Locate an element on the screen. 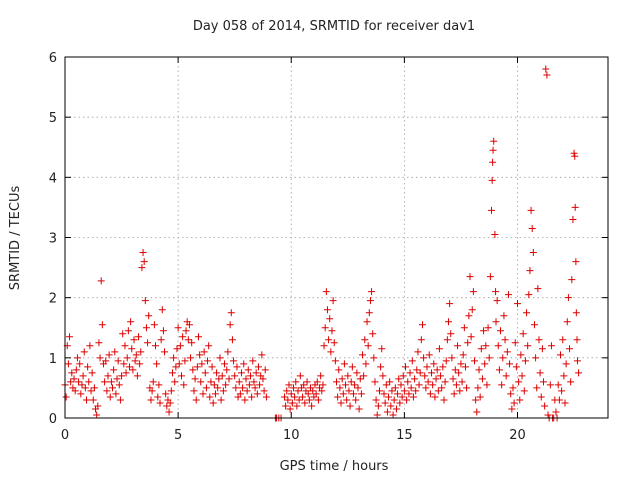 The height and width of the screenshot is (480, 640). x-tick-label: 20 is located at coordinates (517, 435).